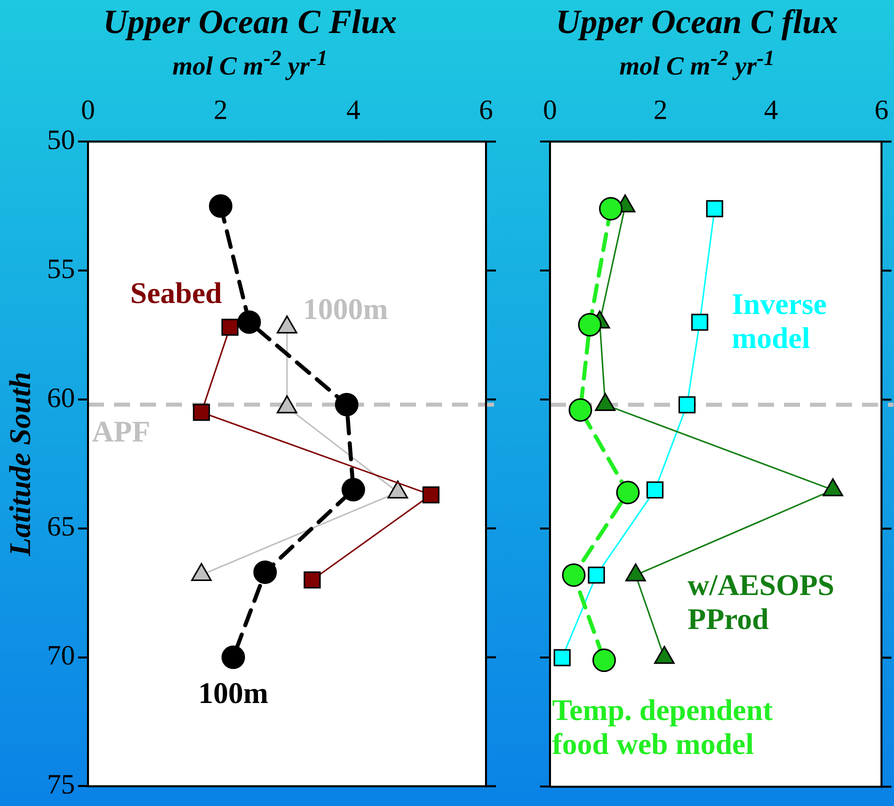 This screenshot has height=806, width=894. I want to click on ref-line-label: APF, so click(121, 431).